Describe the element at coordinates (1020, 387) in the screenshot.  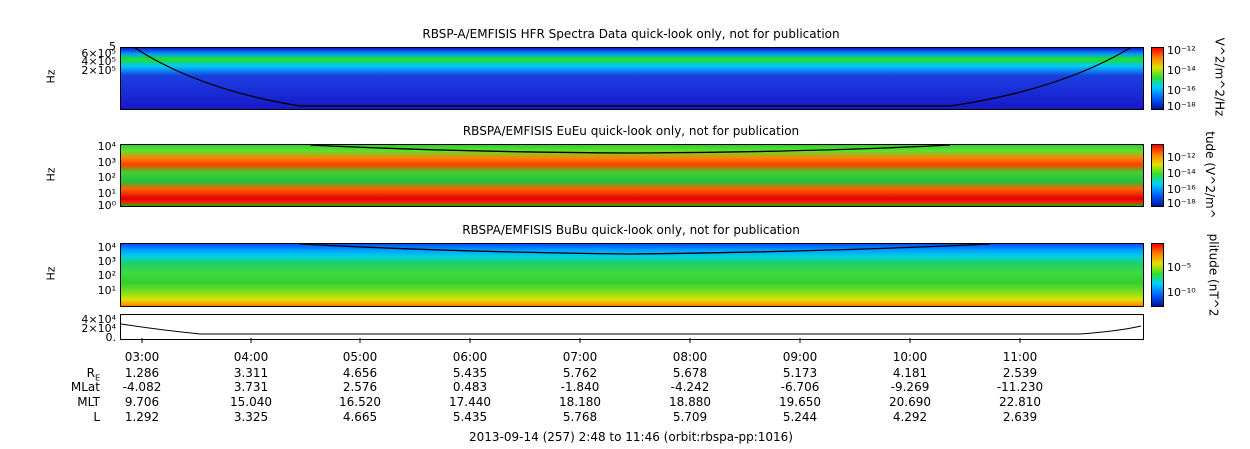
I see `eph-value: -11.230` at that location.